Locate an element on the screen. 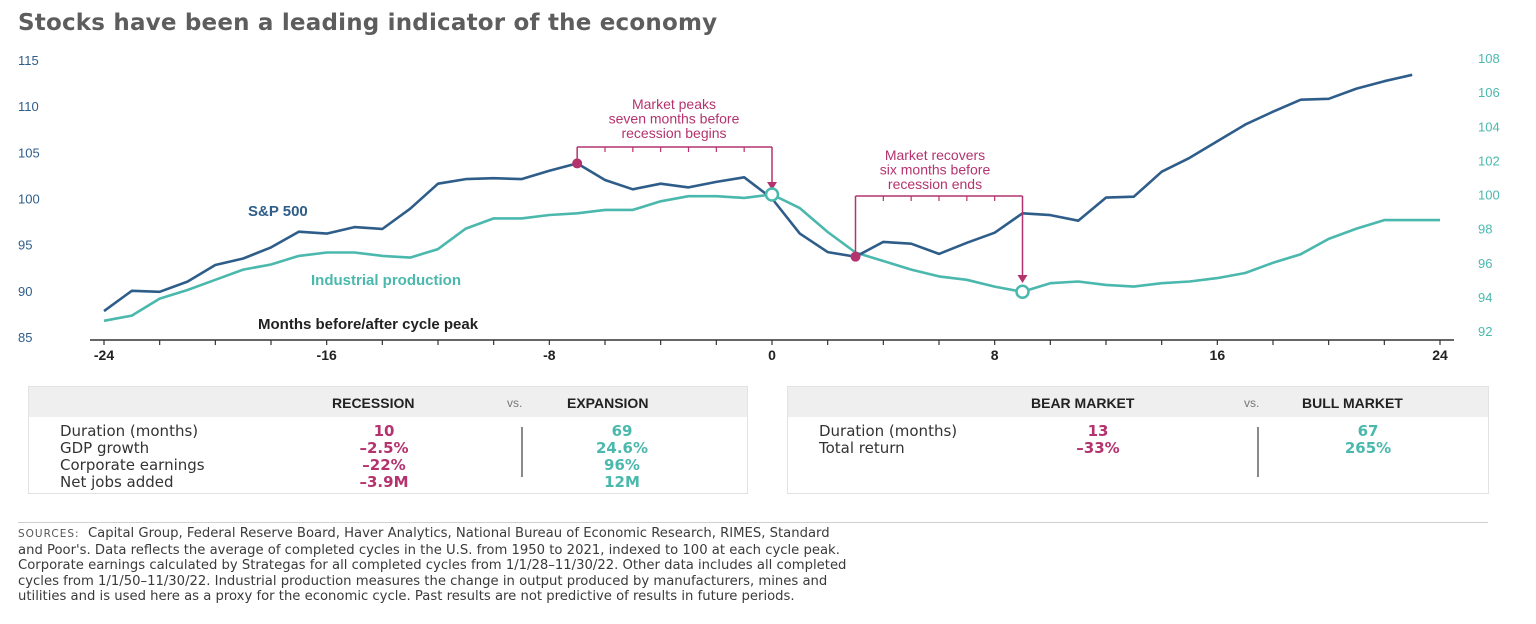 The height and width of the screenshot is (624, 1536). expansion-value: 69 is located at coordinates (622, 431).